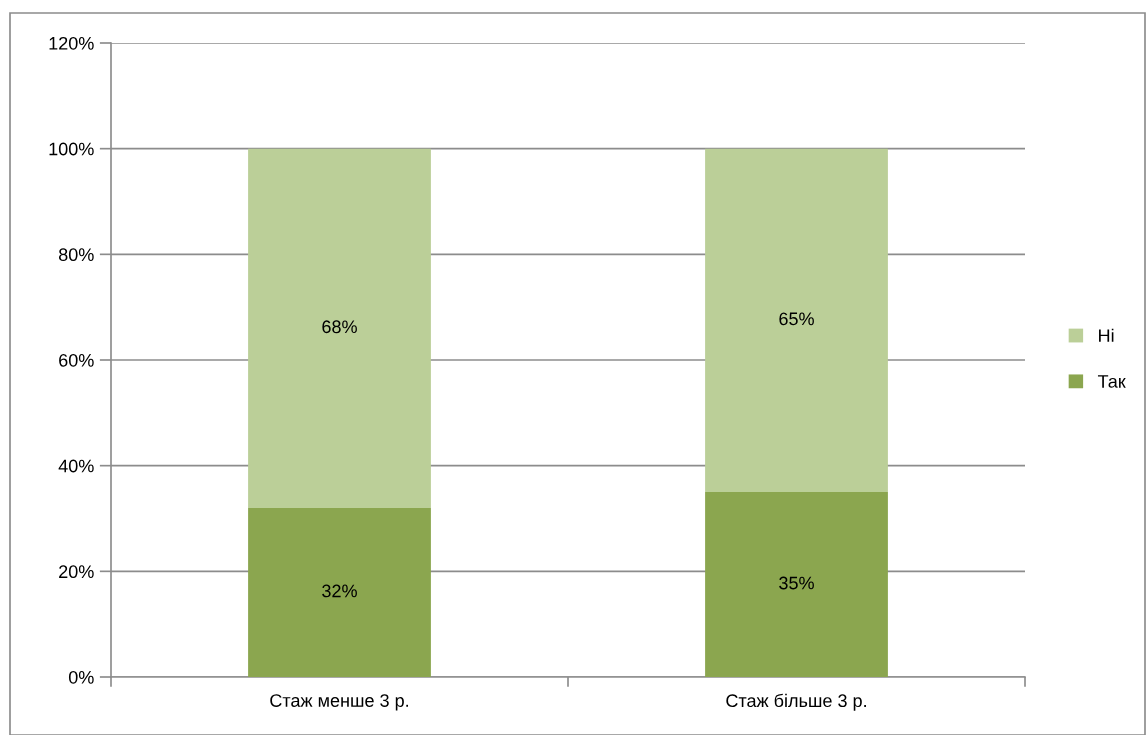 Image resolution: width=1147 pixels, height=735 pixels. Describe the element at coordinates (76, 255) in the screenshot. I see `y-tick-label: 80%` at that location.